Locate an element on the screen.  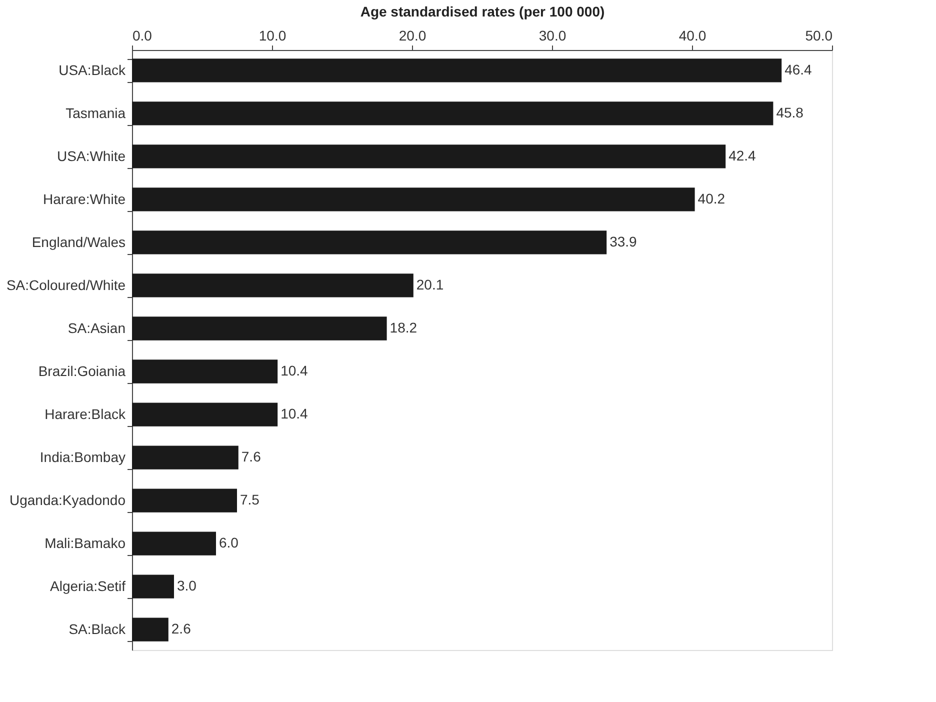
data-label: 20.1 is located at coordinates (430, 284).